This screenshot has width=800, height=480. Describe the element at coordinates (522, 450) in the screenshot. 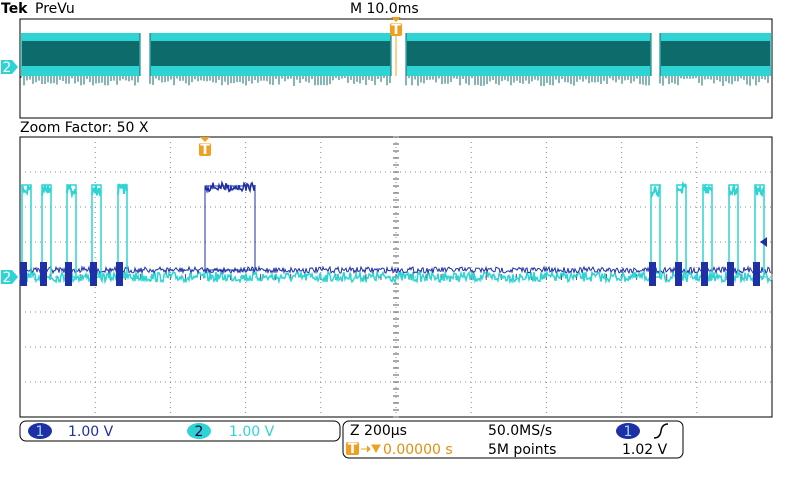

I see `record-length: 5M points` at that location.